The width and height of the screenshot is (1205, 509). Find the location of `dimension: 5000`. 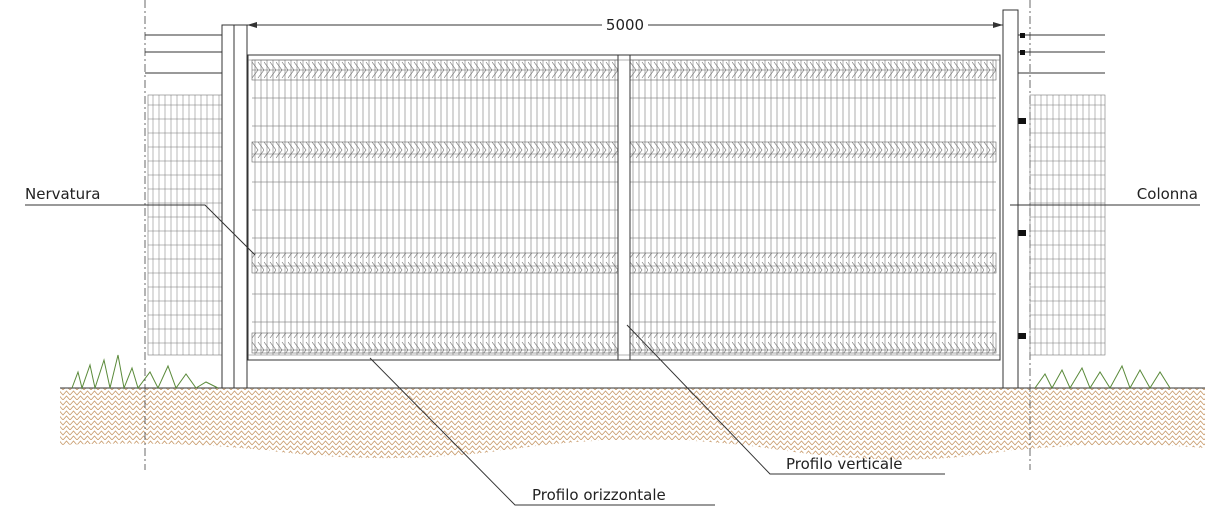

dimension: 5000 is located at coordinates (625, 25).